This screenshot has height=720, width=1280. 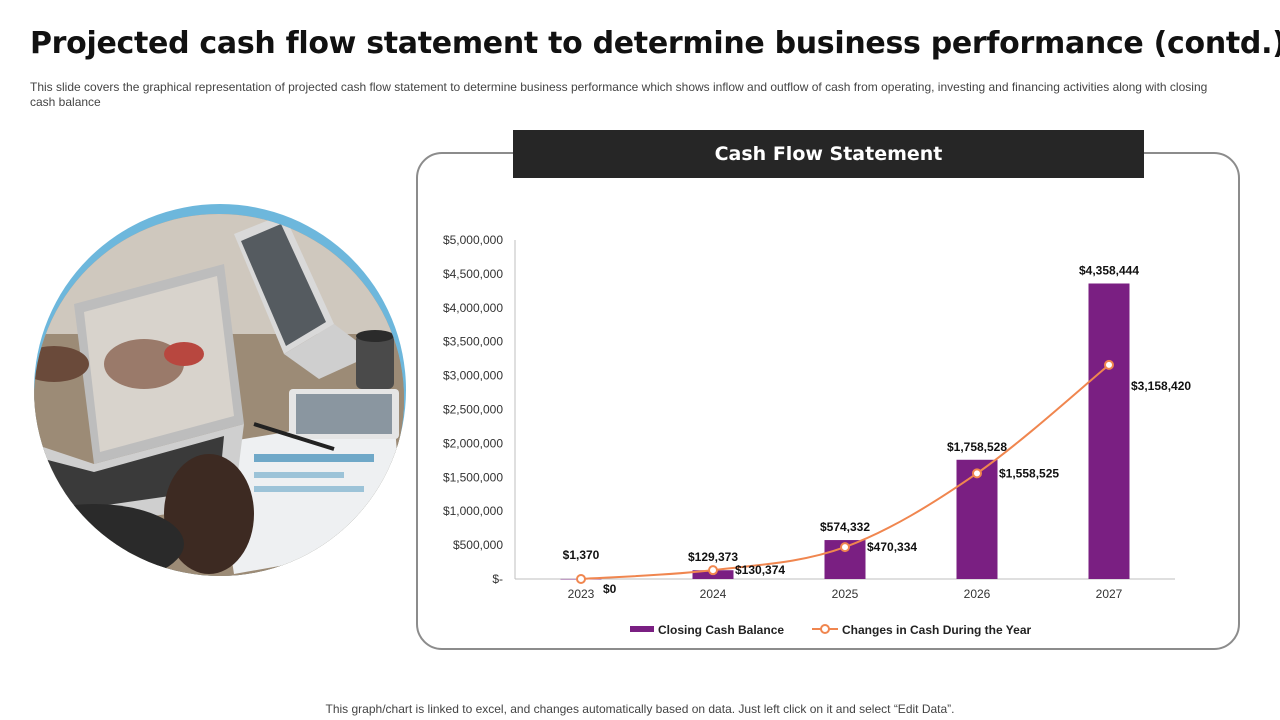 I want to click on line-data-label: $1,558,525, so click(x=1029, y=473).